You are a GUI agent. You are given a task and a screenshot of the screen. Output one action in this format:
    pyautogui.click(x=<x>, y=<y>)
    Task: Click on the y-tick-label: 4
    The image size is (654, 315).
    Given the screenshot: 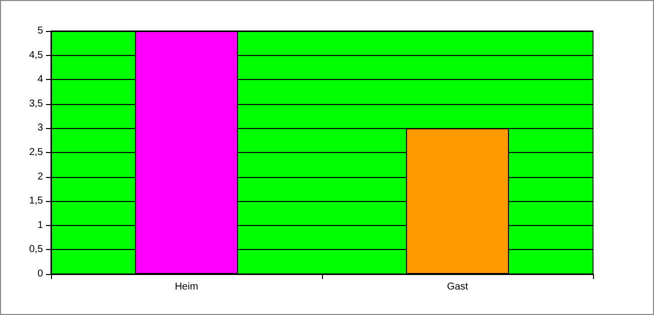 What is the action you would take?
    pyautogui.click(x=40, y=80)
    